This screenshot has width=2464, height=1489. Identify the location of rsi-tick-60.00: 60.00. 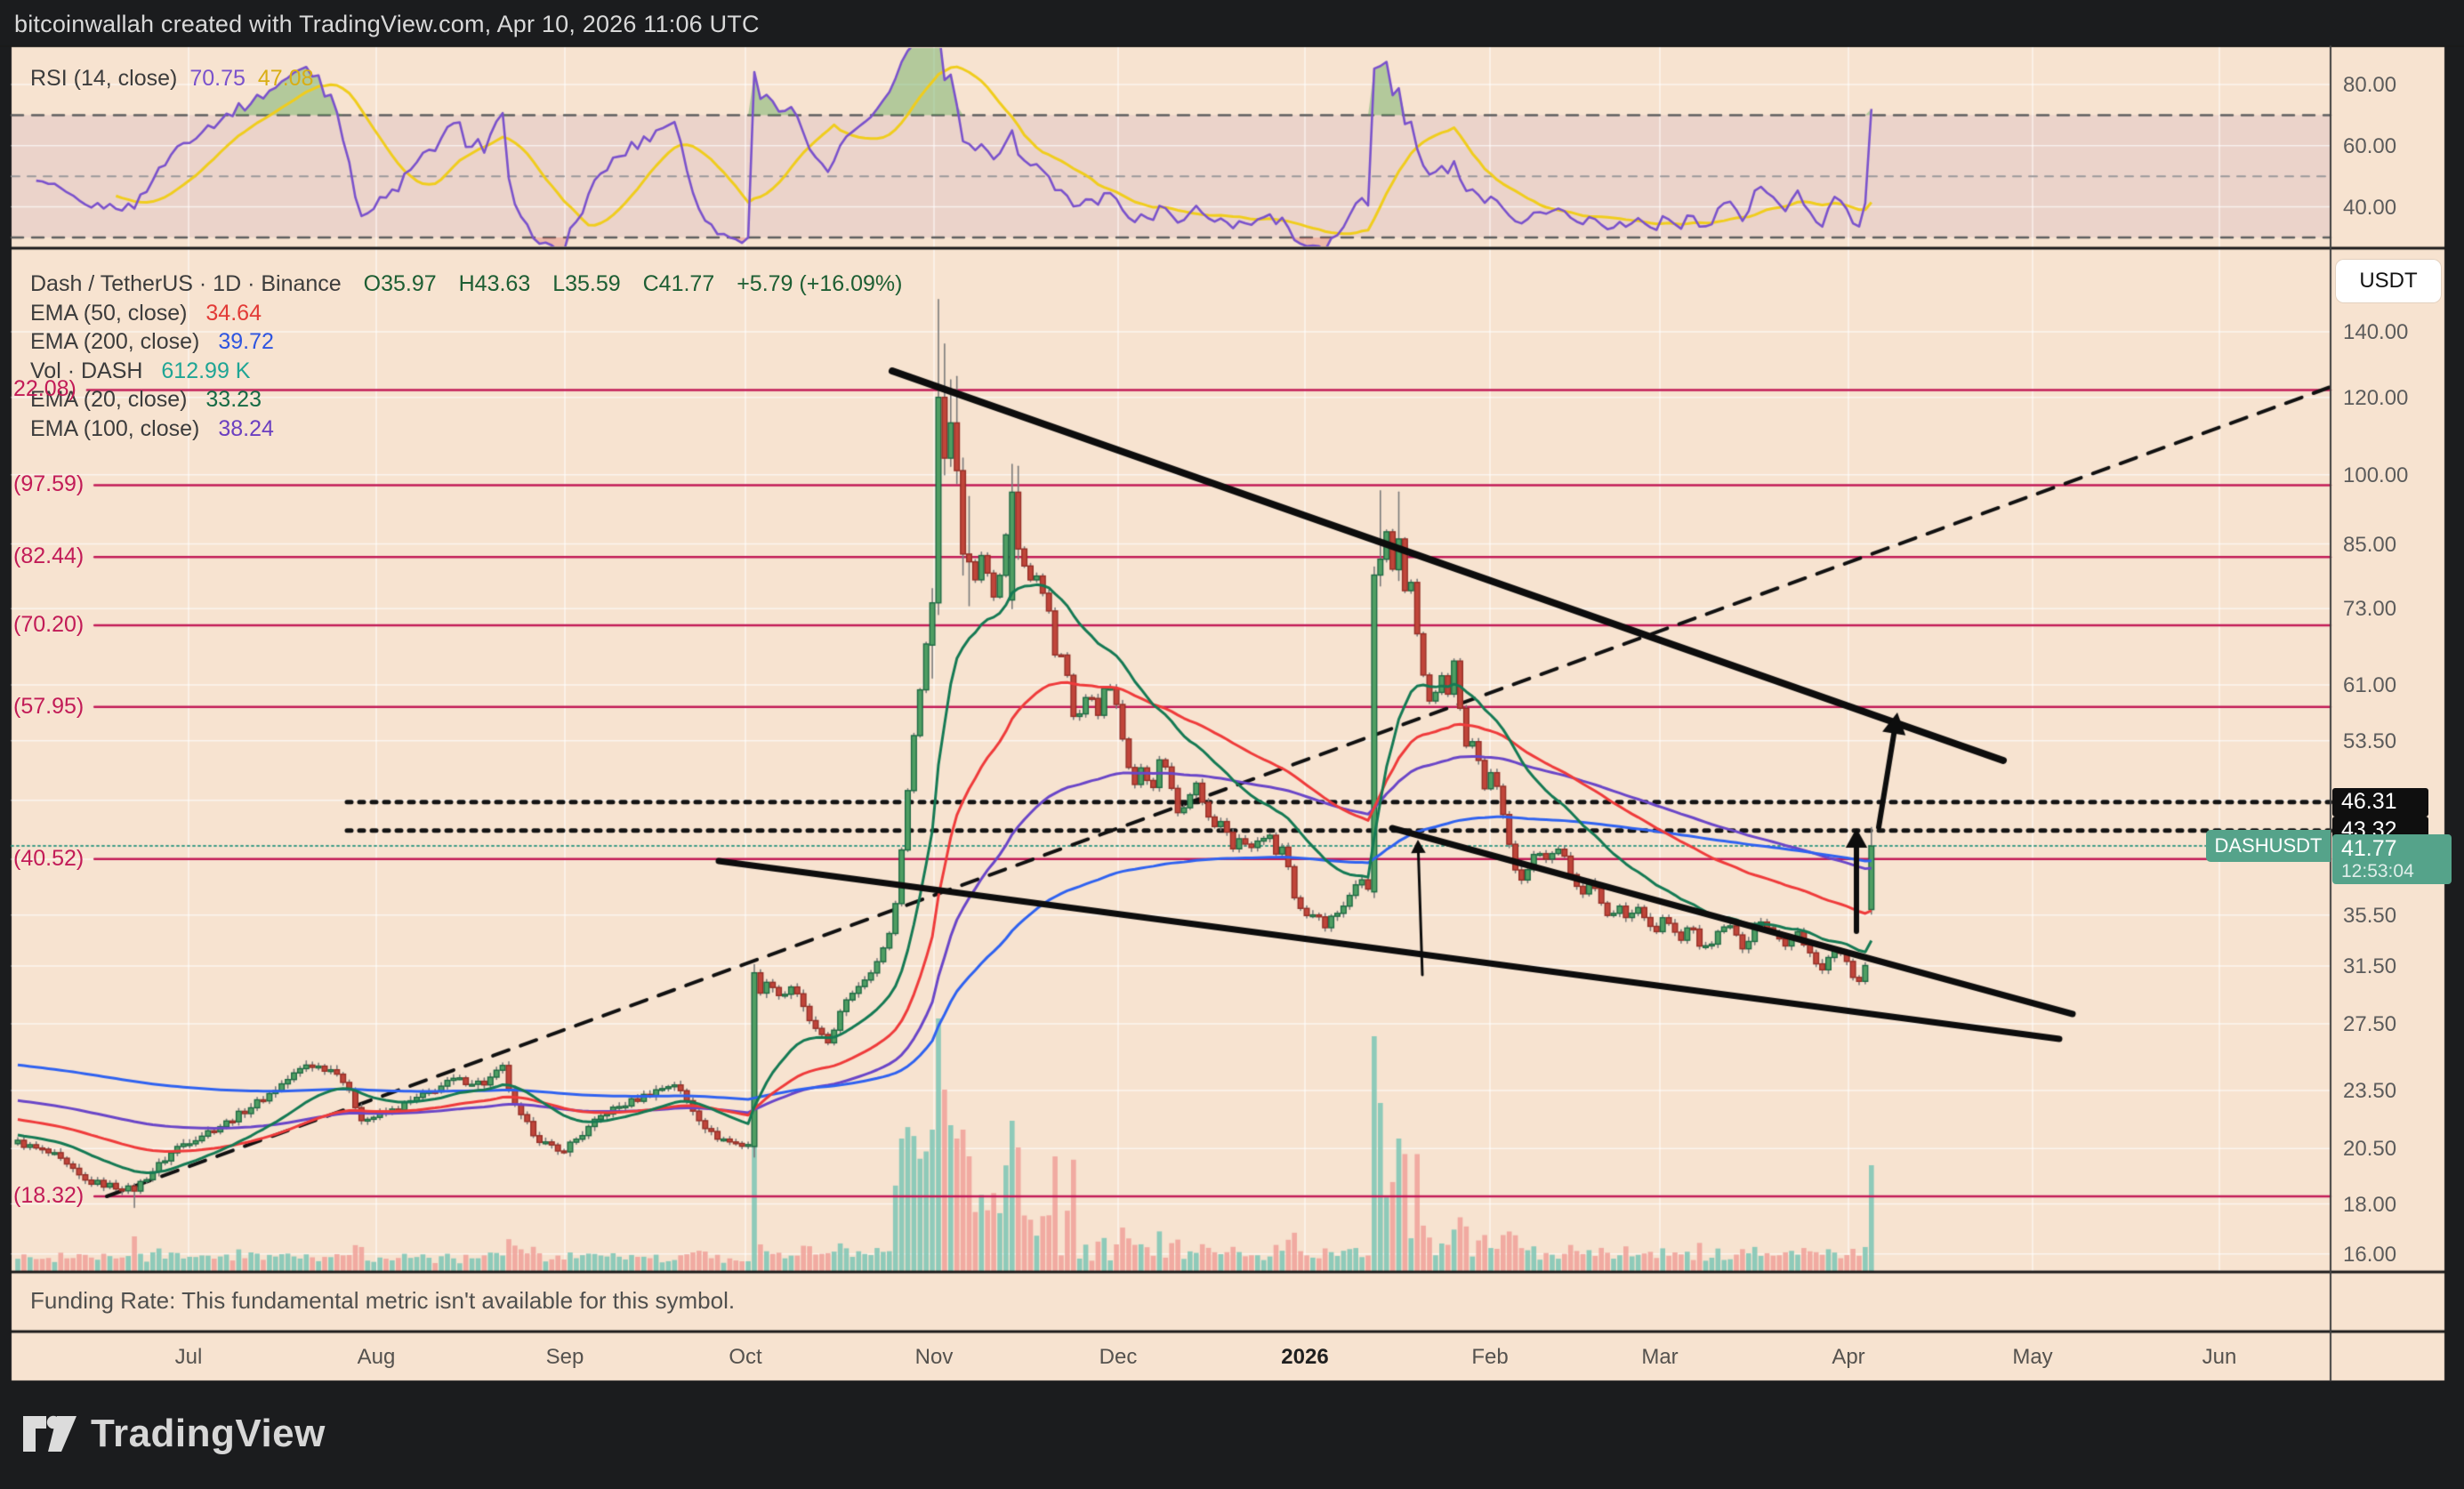
(2370, 145).